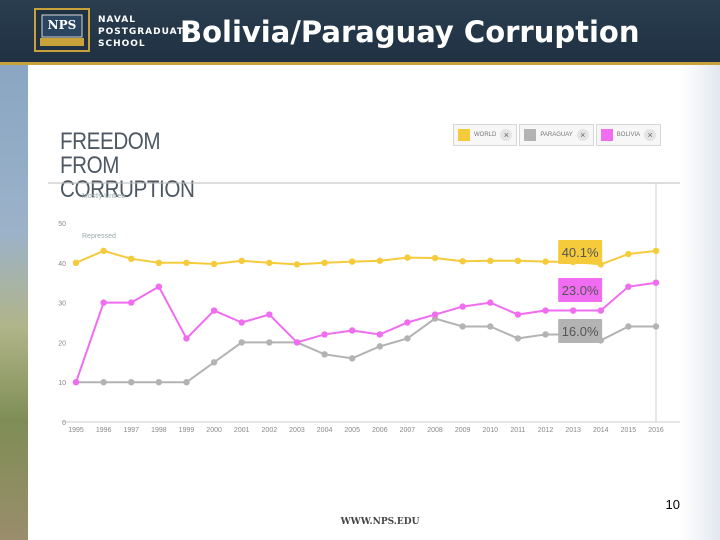 The width and height of the screenshot is (720, 540). What do you see at coordinates (62, 343) in the screenshot?
I see `y-tick-label: 20` at bounding box center [62, 343].